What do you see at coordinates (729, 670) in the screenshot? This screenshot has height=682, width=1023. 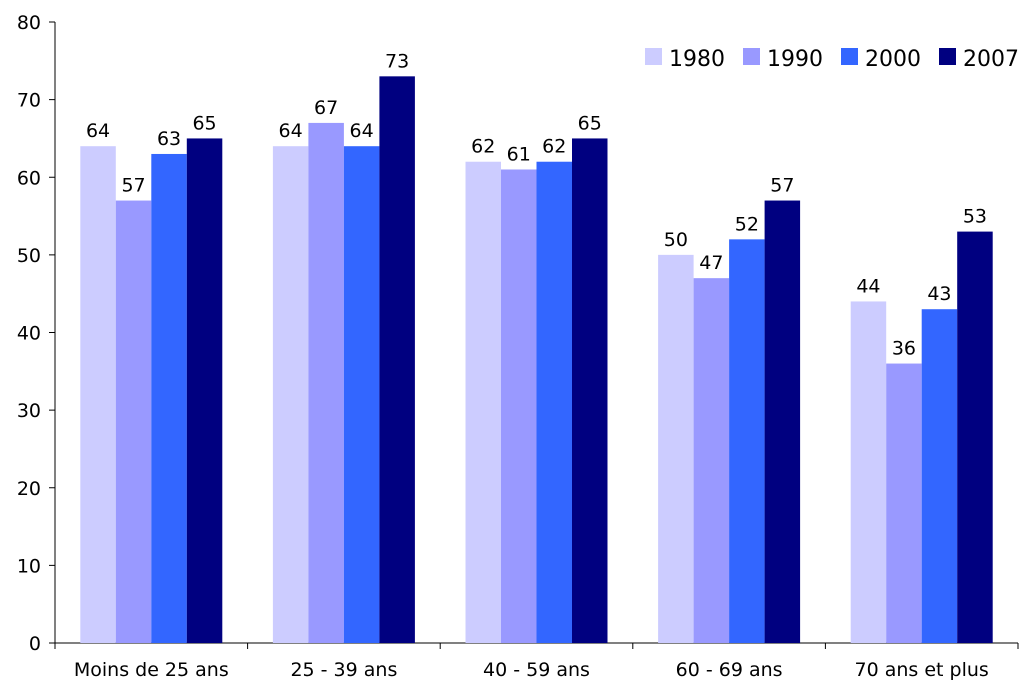 I see `x-category-label: 60 - 69 ans` at bounding box center [729, 670].